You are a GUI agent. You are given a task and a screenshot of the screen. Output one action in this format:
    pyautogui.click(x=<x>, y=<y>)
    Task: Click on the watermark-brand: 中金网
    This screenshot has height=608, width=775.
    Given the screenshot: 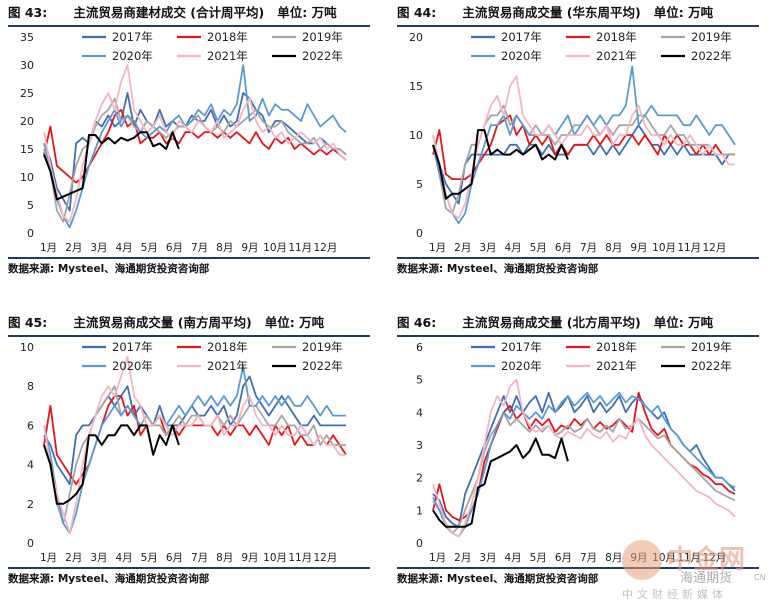 What is the action you would take?
    pyautogui.click(x=706, y=559)
    